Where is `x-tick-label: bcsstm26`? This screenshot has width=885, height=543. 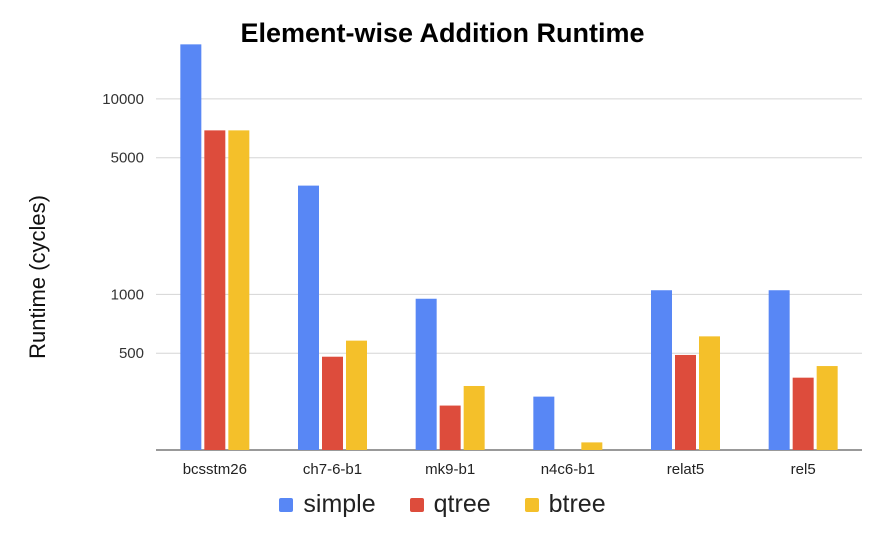 x-tick-label: bcsstm26 is located at coordinates (215, 469).